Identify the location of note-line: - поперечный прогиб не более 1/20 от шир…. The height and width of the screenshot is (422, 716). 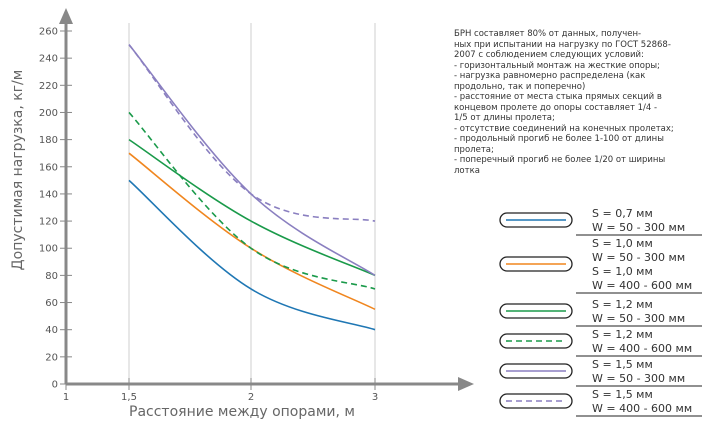
(560, 160).